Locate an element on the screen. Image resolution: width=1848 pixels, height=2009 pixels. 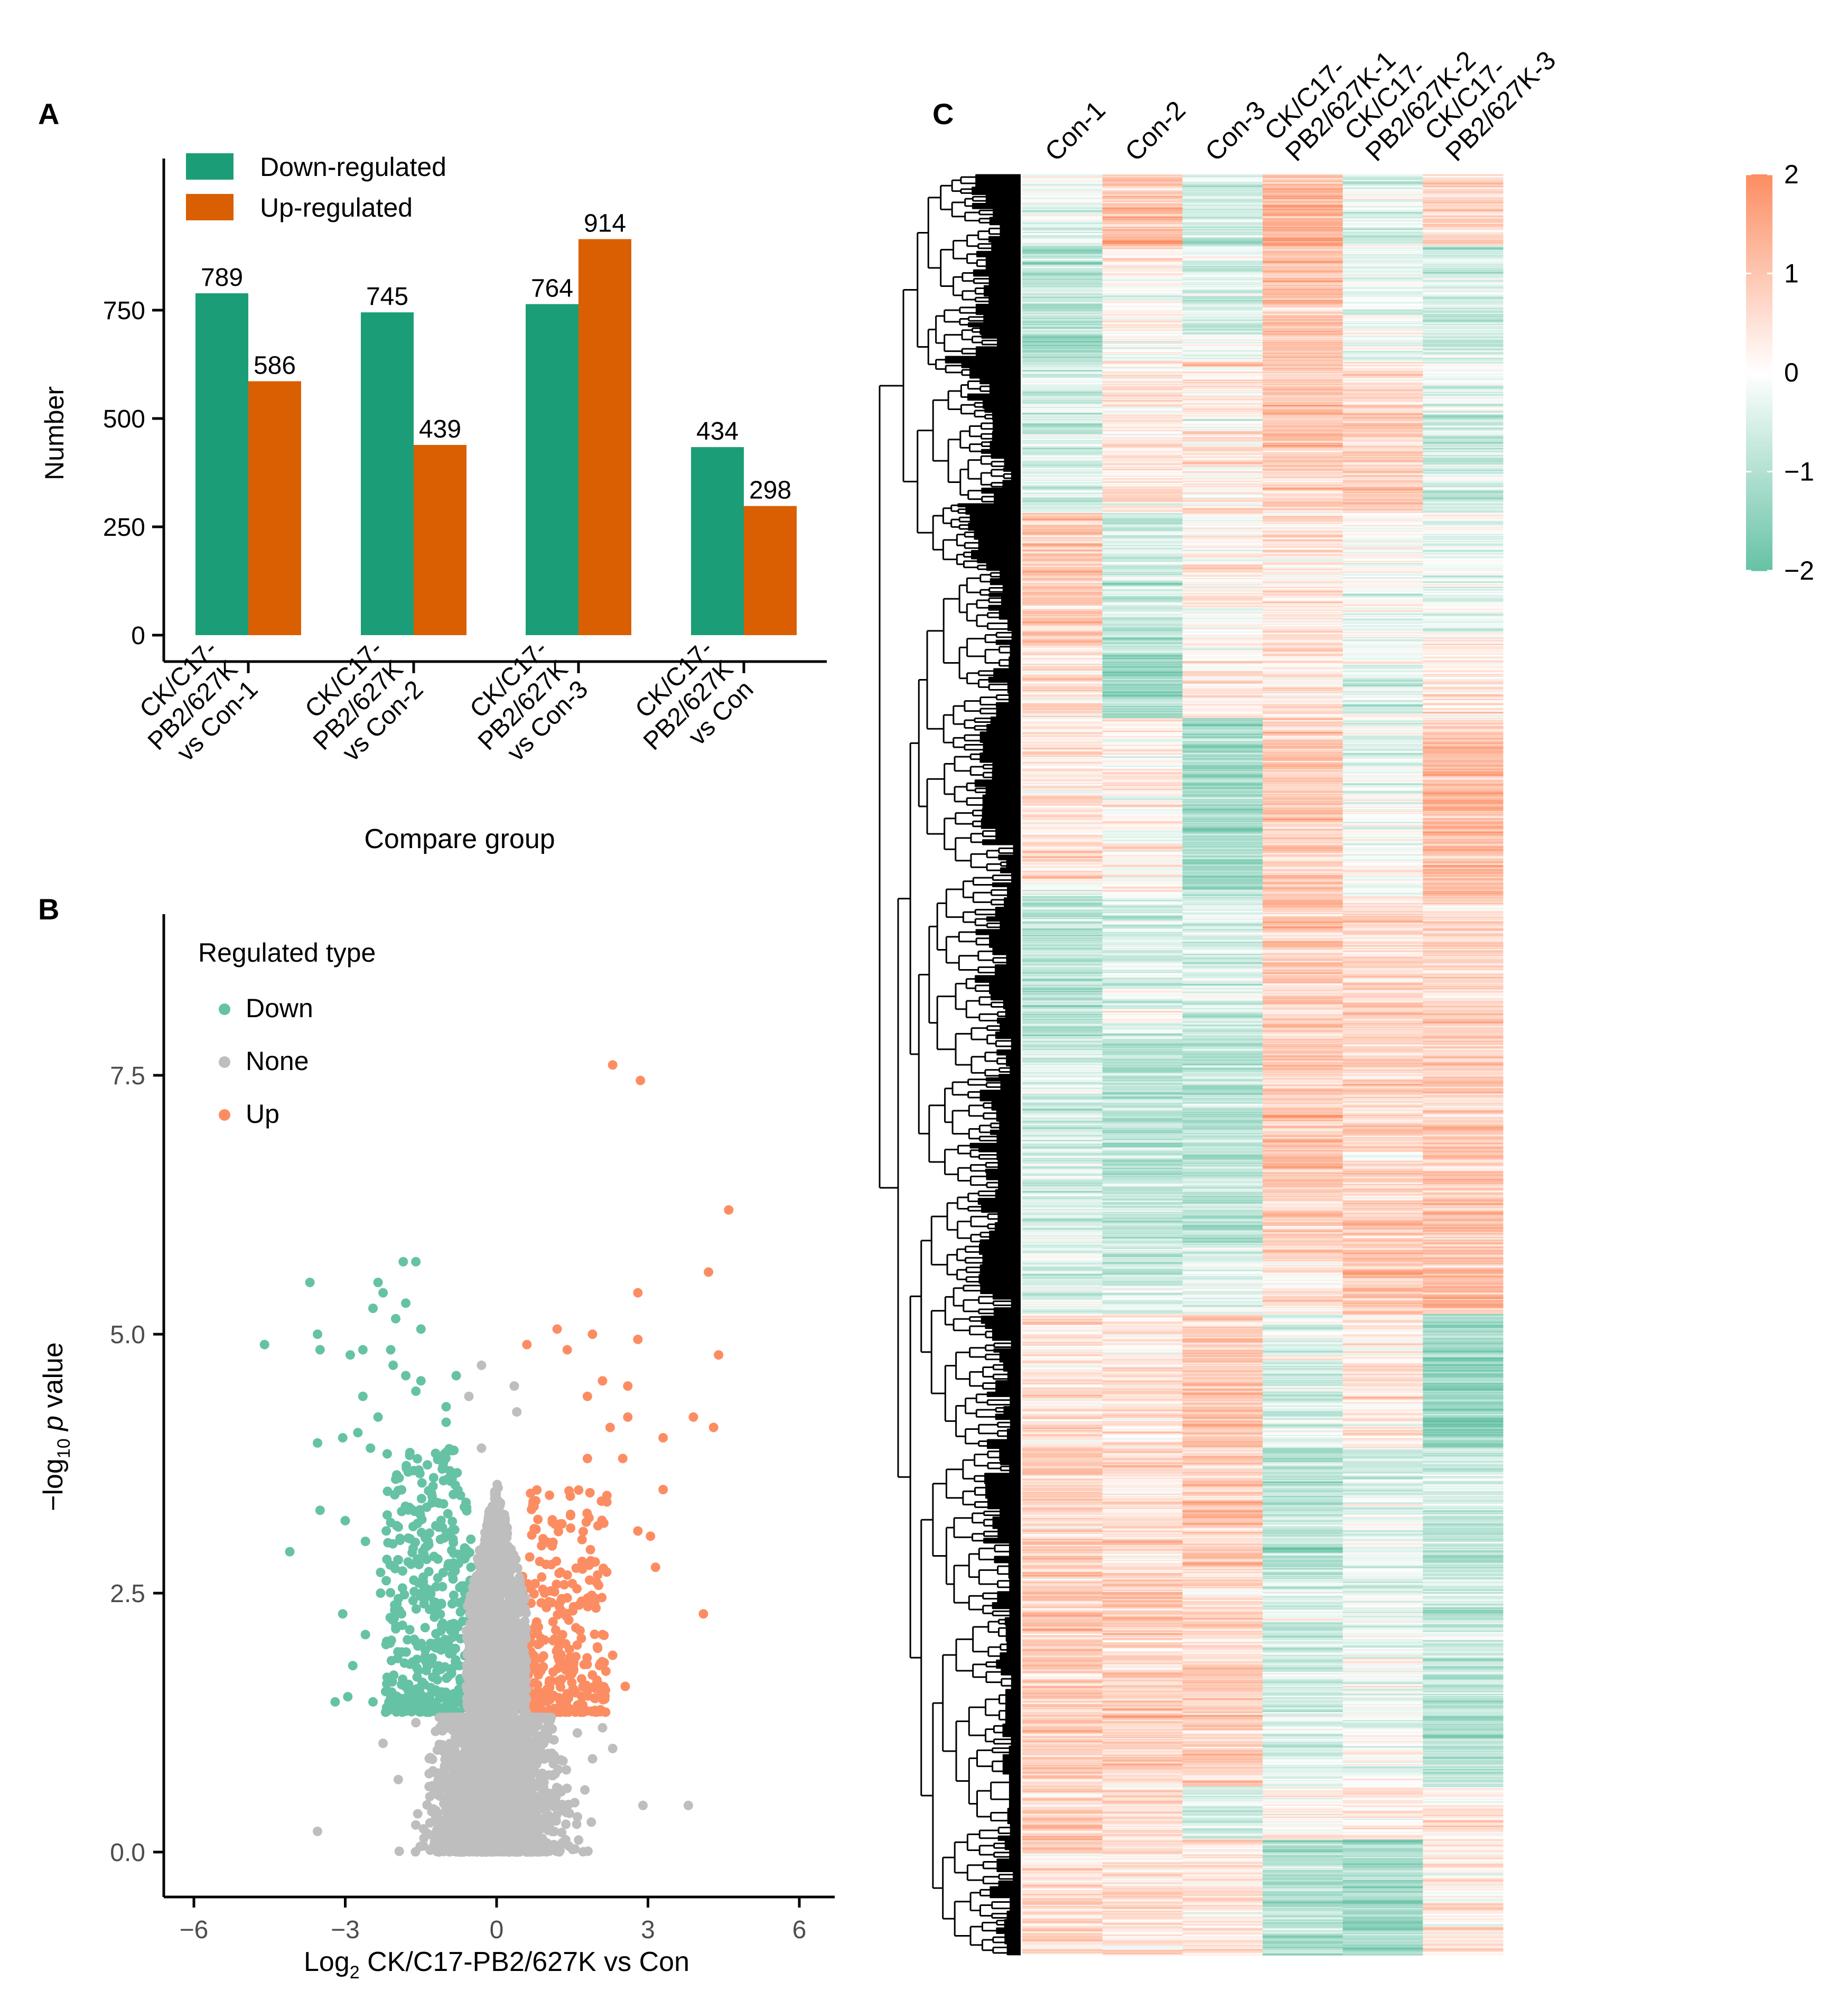
volcano-y-tick-label: 7.5 is located at coordinates (127, 1076).